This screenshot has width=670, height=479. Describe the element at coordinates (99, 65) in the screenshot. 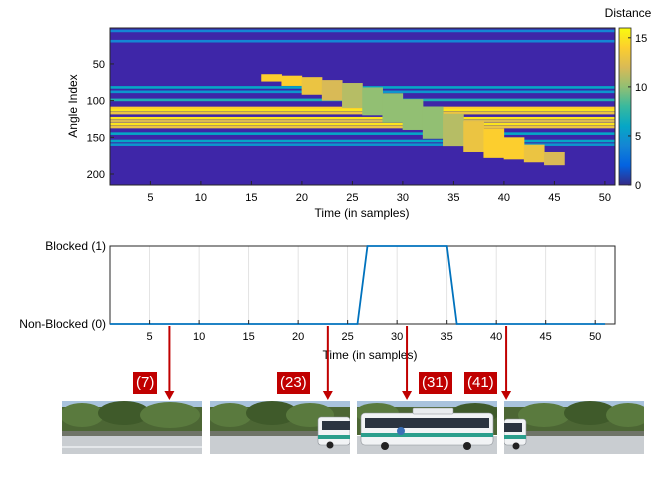

I see `heatmap-y-tick-label-0: 50` at that location.